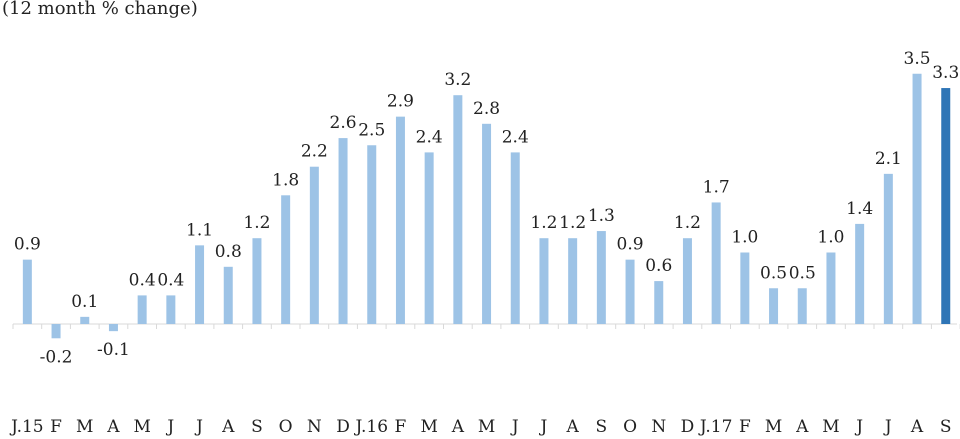 This screenshot has width=960, height=439. I want to click on data-label: 2.5, so click(371, 130).